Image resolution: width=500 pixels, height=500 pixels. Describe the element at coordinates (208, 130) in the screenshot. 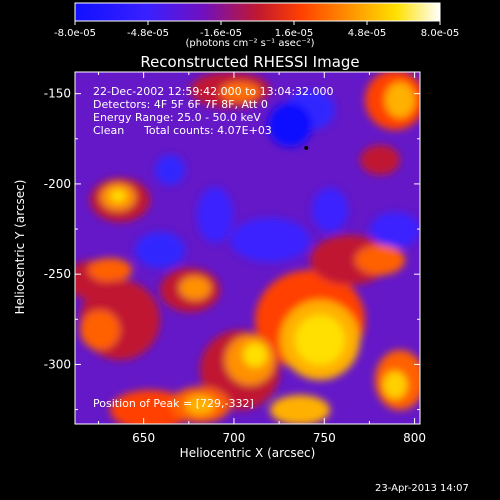

I see `annotation-total-counts: Total counts: 4.07E+03` at that location.